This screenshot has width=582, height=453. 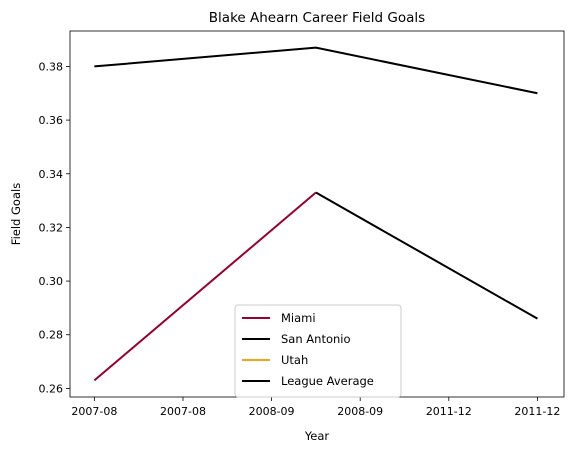 I want to click on y-tick-label: 0.34, so click(x=51, y=174).